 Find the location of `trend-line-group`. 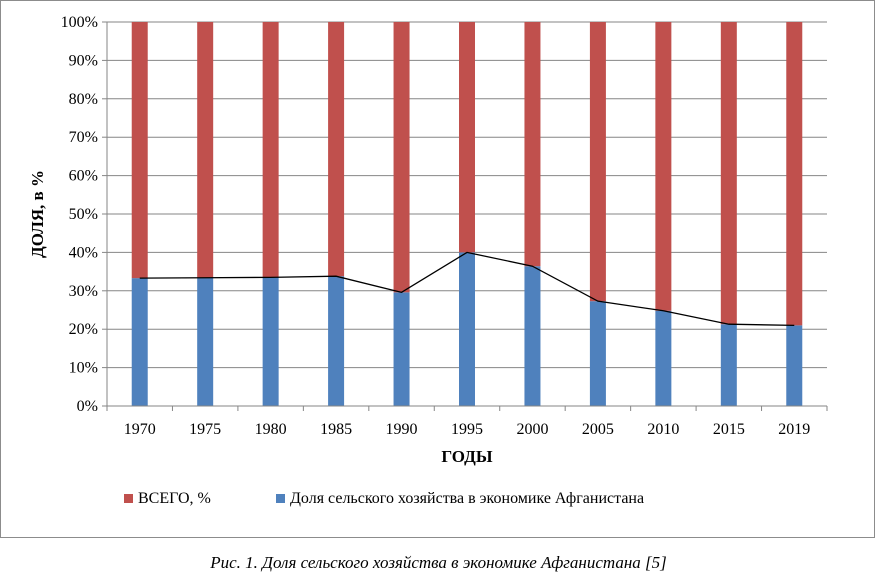

trend-line-group is located at coordinates (467, 289).